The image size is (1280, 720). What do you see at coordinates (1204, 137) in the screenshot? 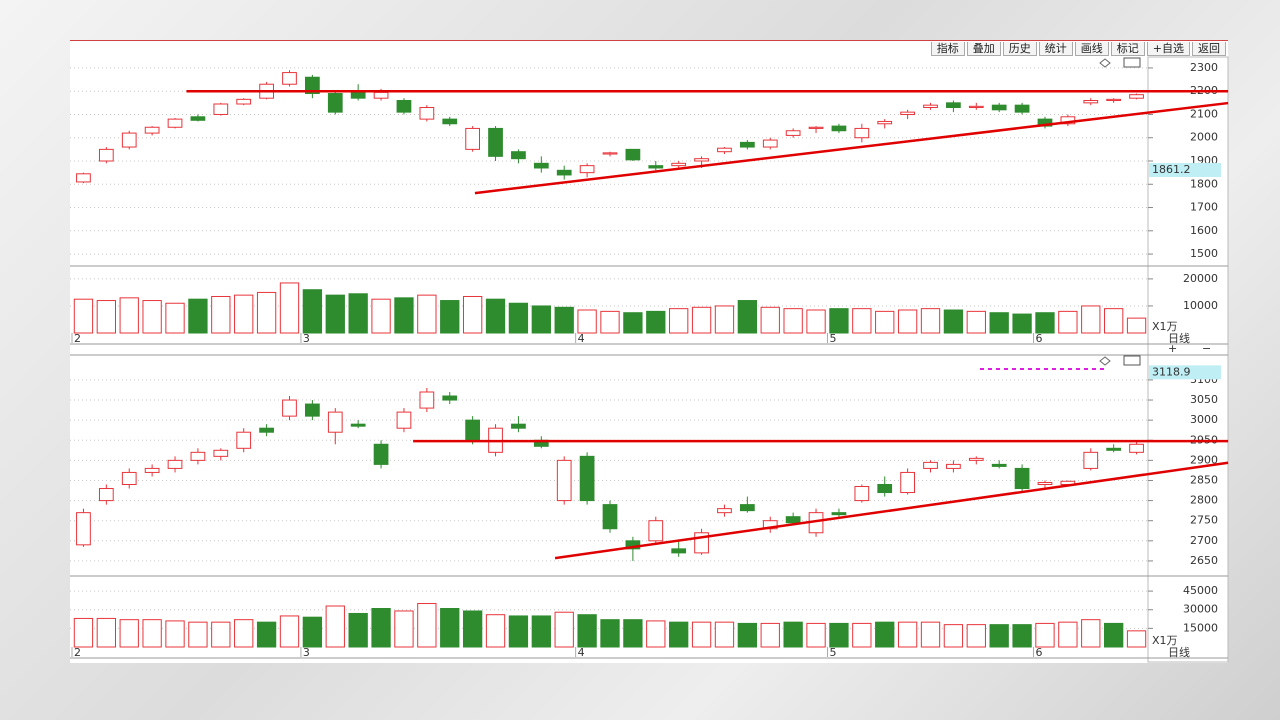
I see `y-tick-label: 2000` at bounding box center [1204, 137].